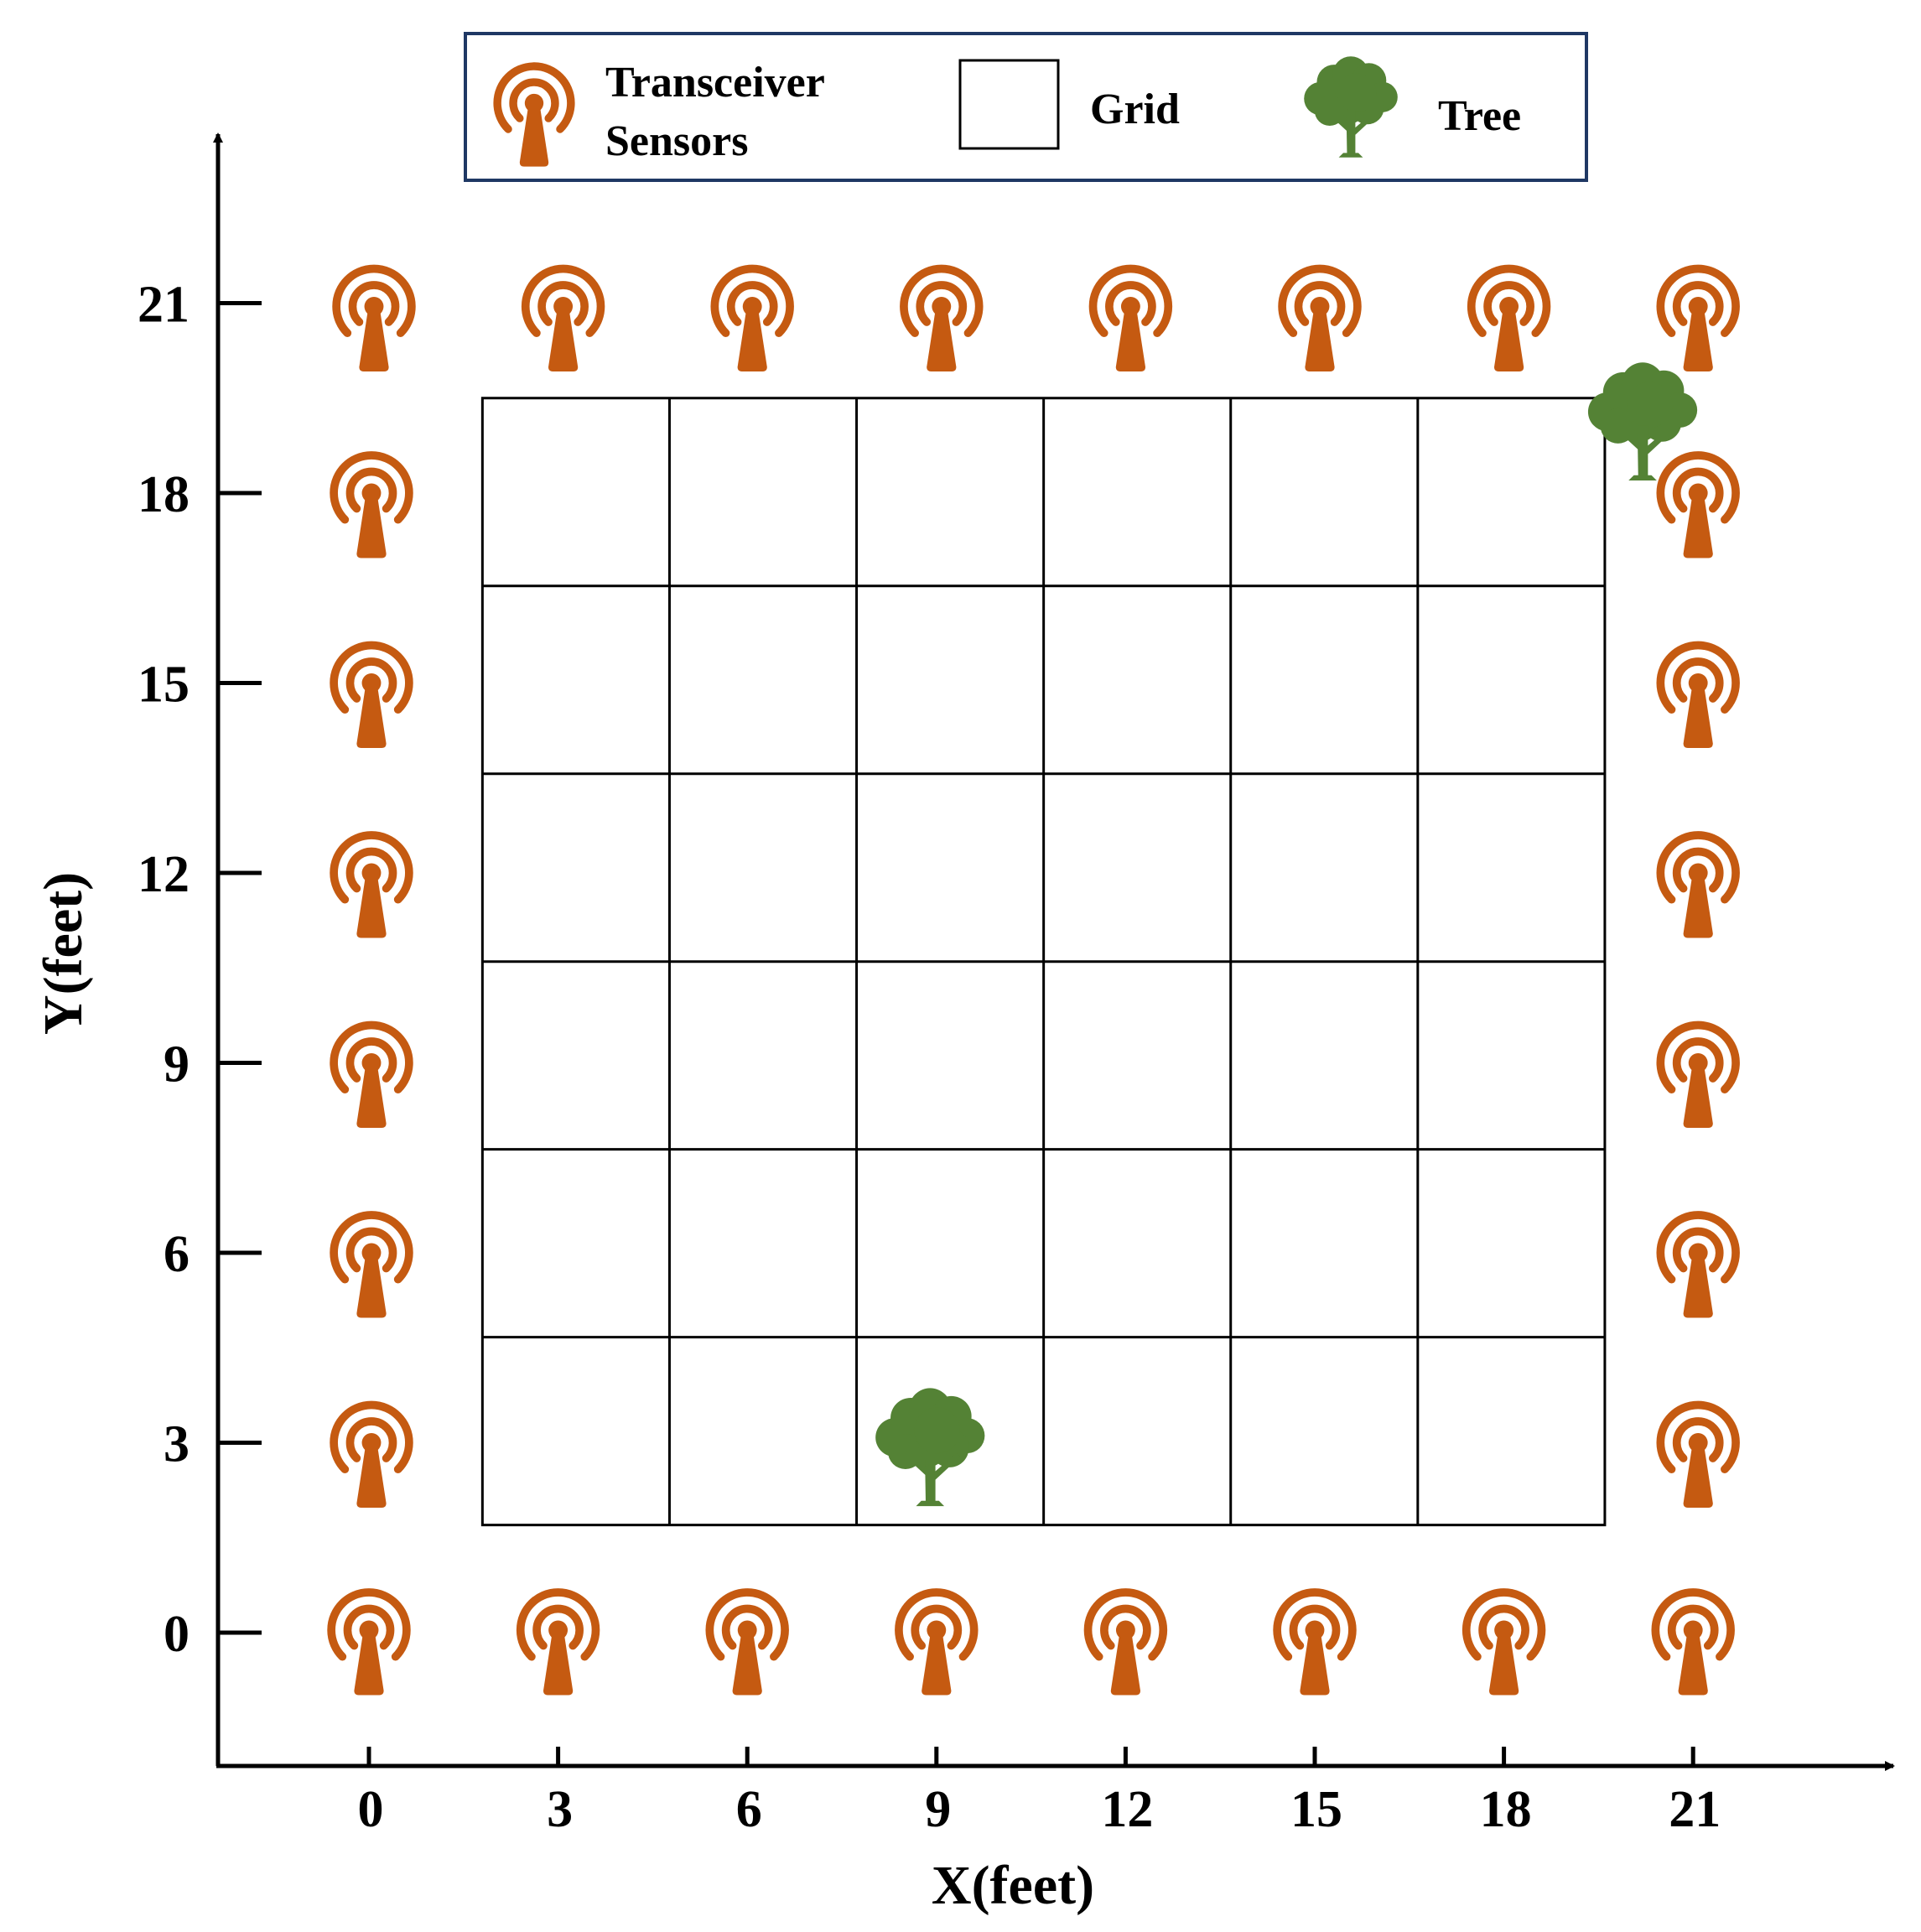 The image size is (1921, 1932). I want to click on y-ticks: 0 3 6 9 12 15 18 21, so click(200, 970).